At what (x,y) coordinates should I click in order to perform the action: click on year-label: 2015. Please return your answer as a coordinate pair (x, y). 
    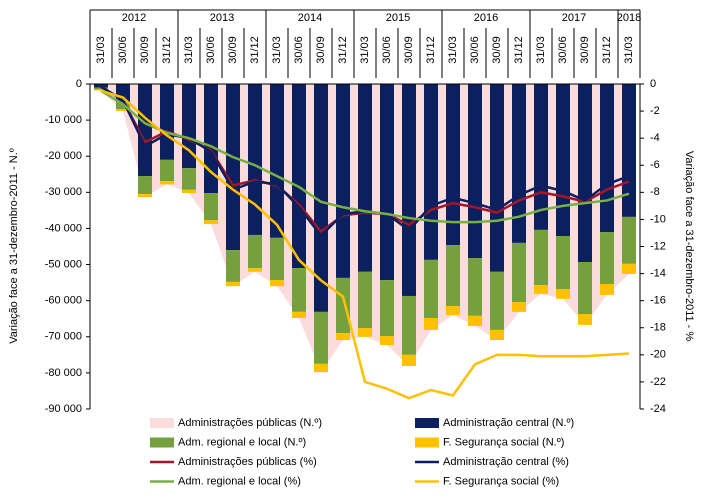
    Looking at the image, I should click on (398, 18).